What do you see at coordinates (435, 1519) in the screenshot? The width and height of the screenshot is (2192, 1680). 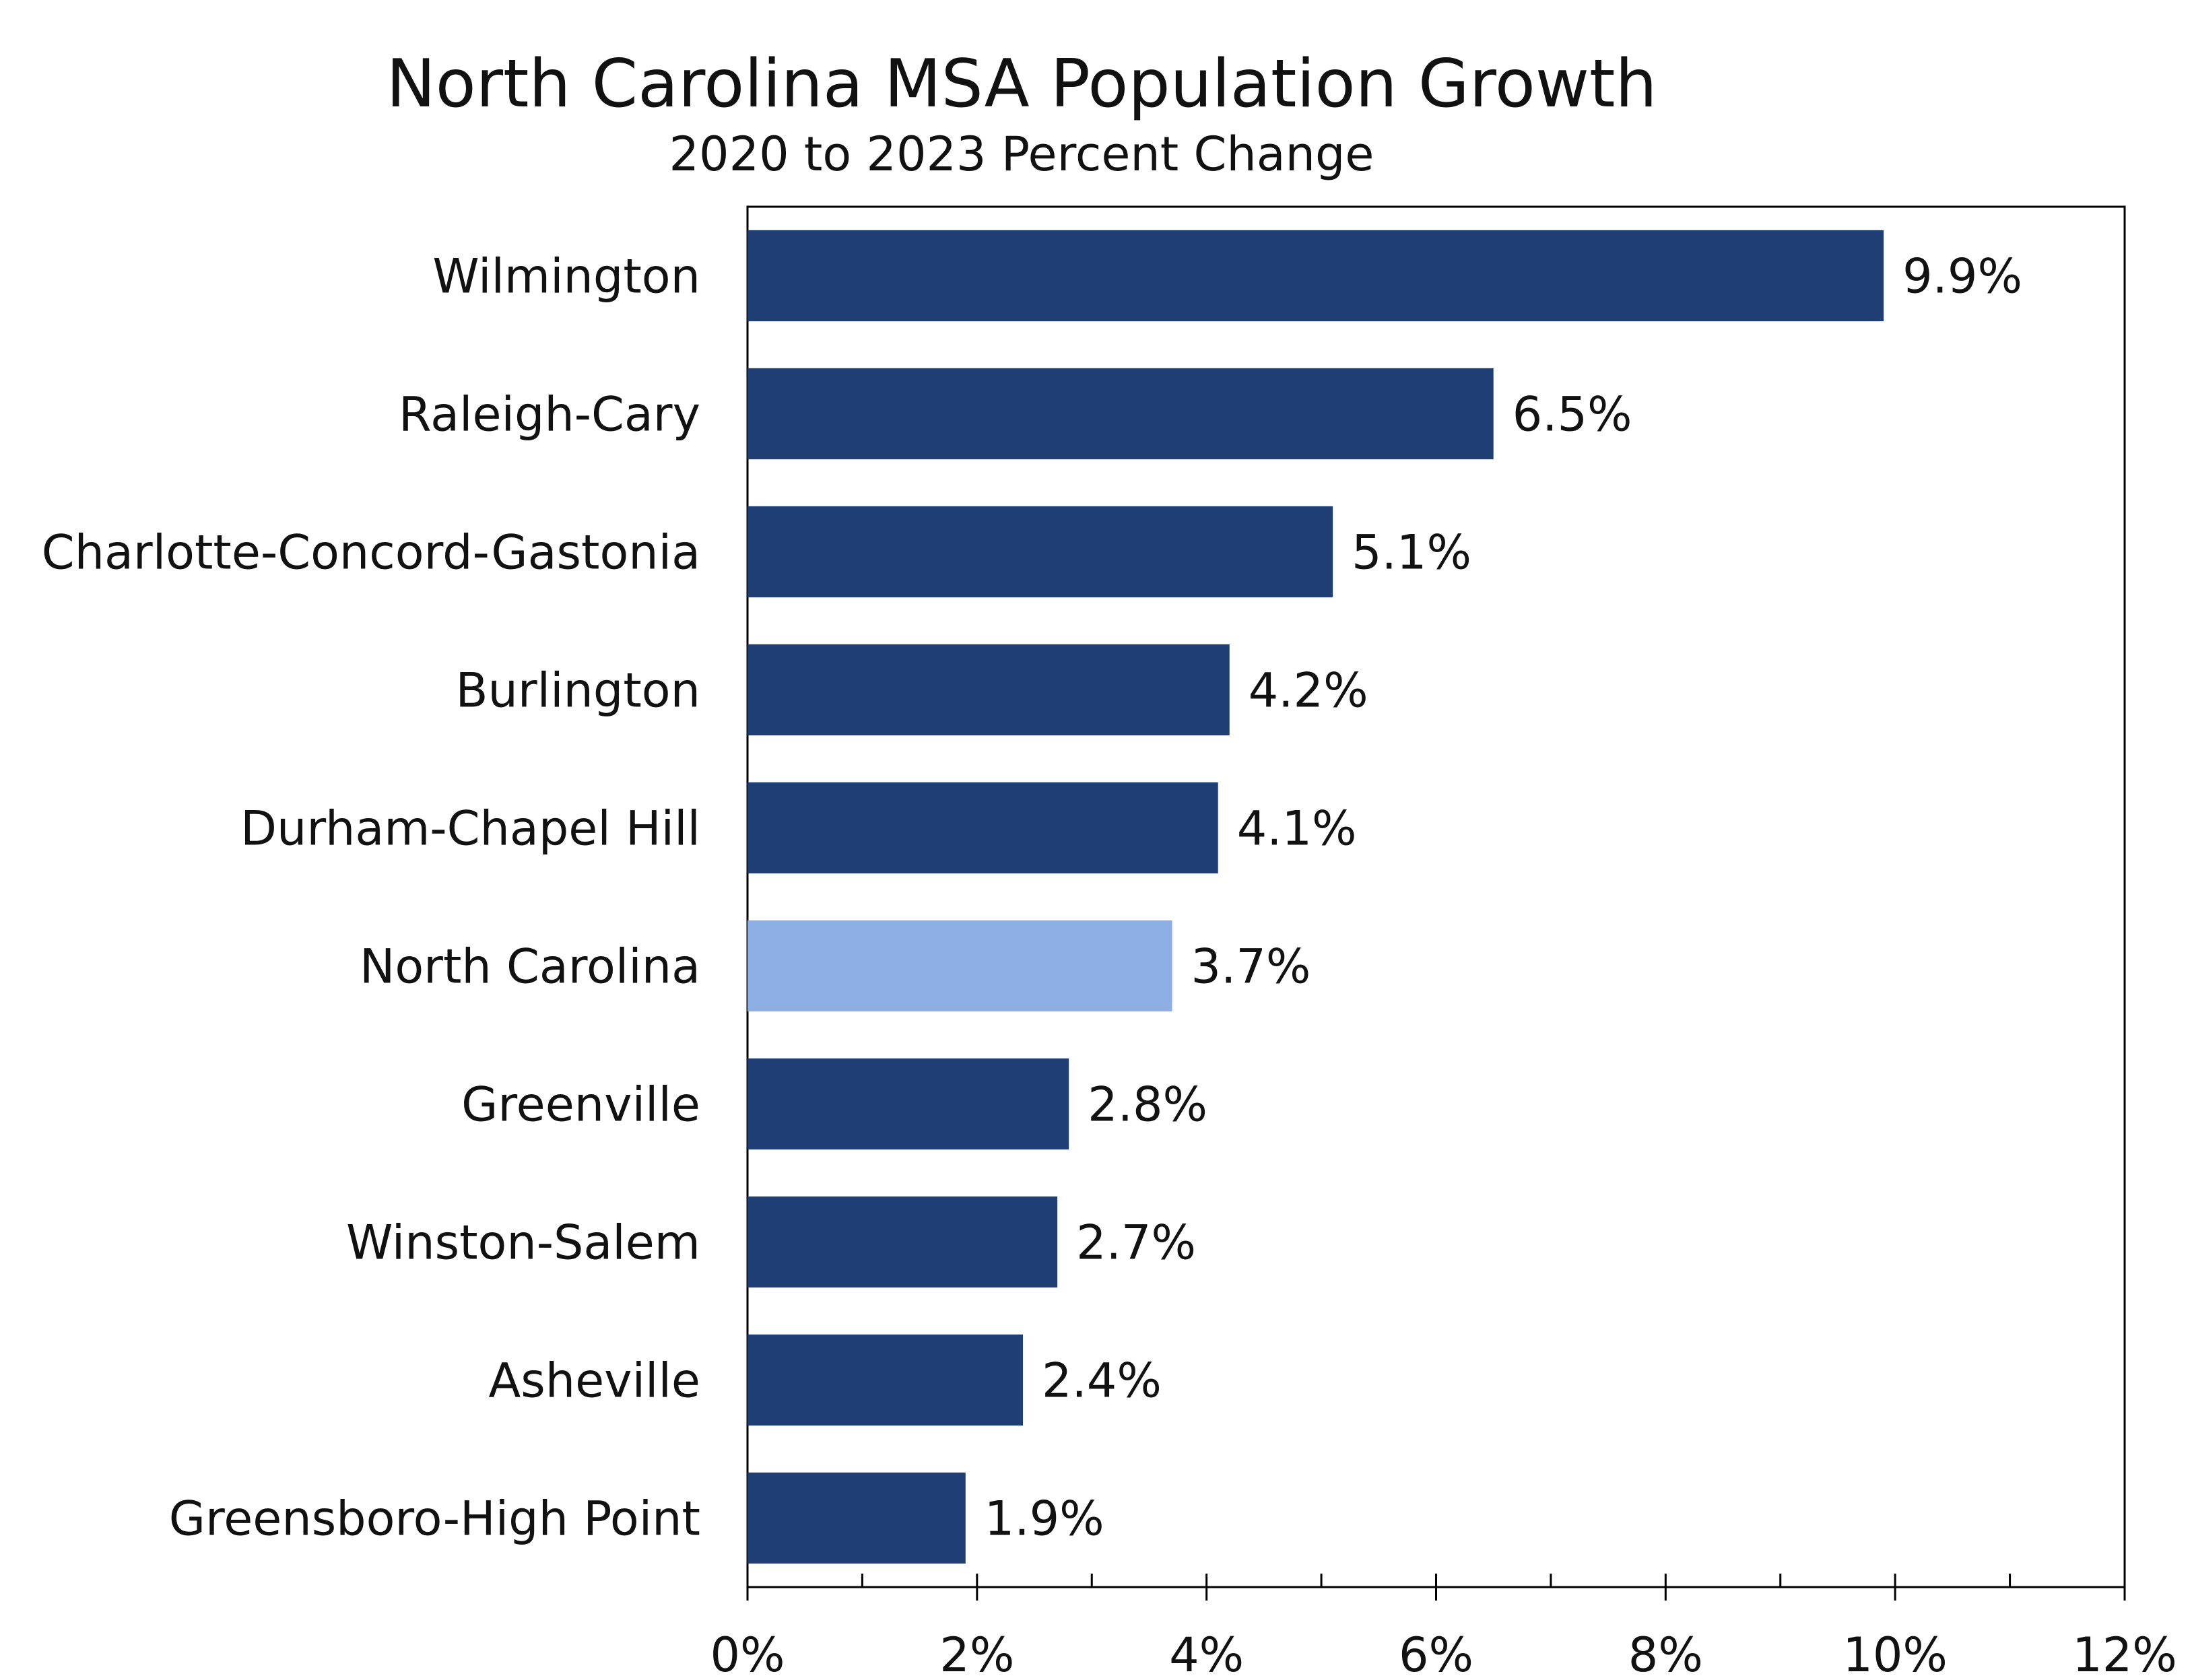 I see `category-label: Greensboro-High Point` at bounding box center [435, 1519].